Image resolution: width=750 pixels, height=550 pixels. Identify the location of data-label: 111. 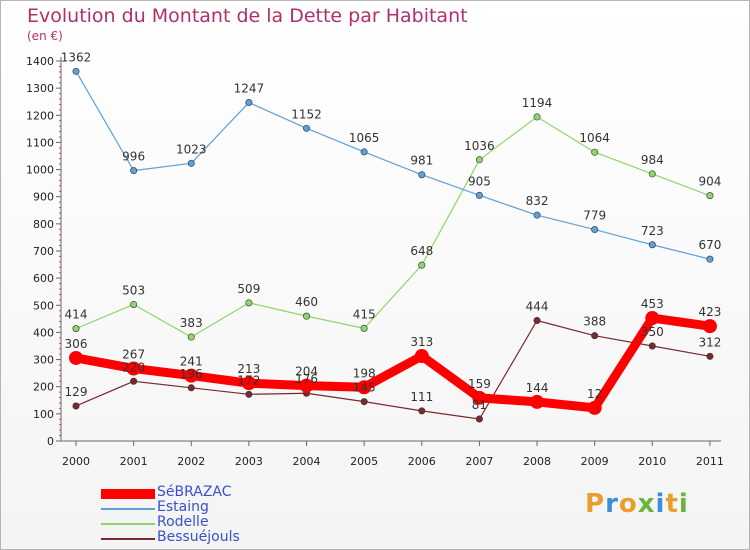
(421, 397).